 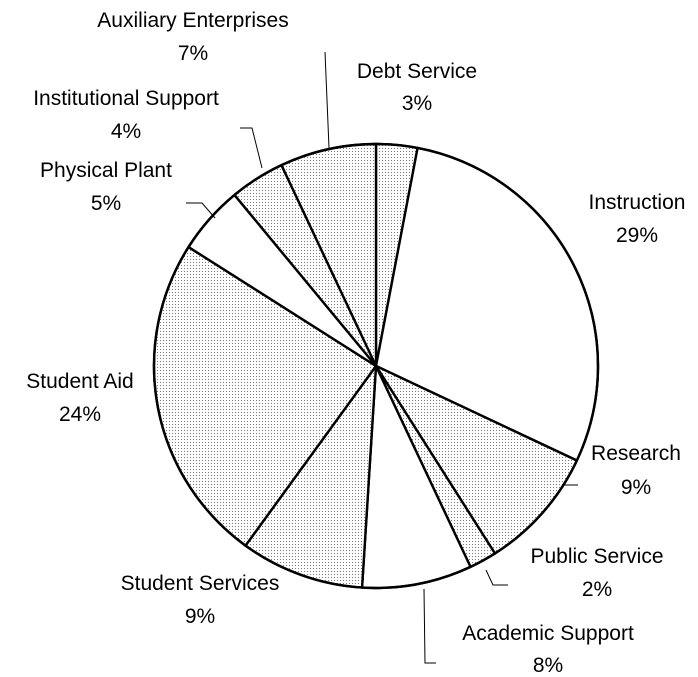 What do you see at coordinates (193, 53) in the screenshot?
I see `value-auxiliary-enterprises: 7%` at bounding box center [193, 53].